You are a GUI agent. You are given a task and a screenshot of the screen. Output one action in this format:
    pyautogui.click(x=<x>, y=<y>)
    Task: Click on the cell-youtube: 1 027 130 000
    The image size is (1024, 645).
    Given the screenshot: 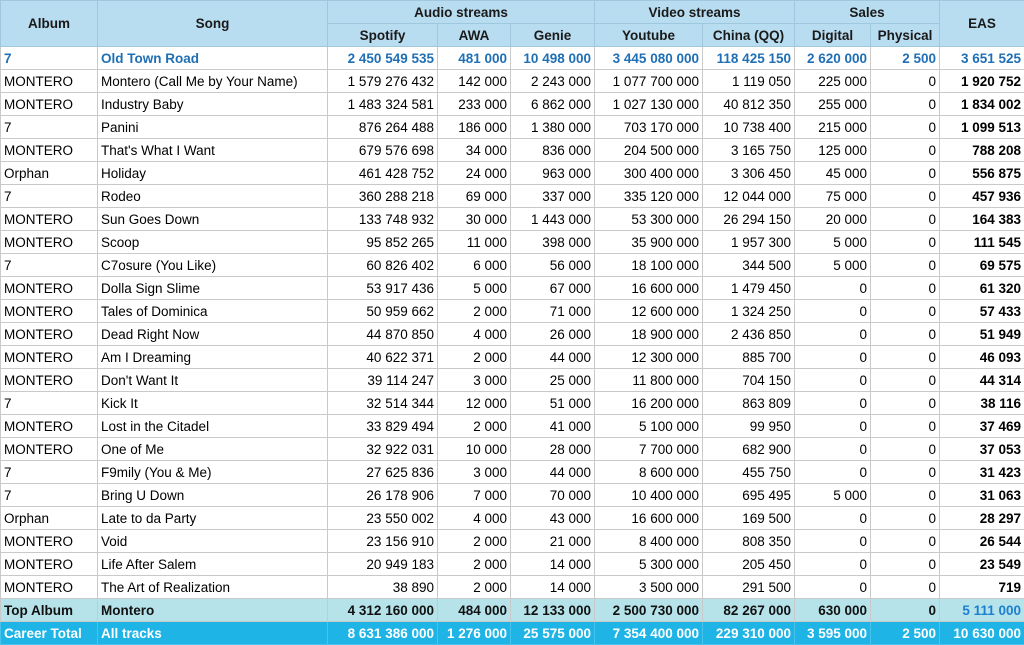 What is the action you would take?
    pyautogui.click(x=649, y=104)
    